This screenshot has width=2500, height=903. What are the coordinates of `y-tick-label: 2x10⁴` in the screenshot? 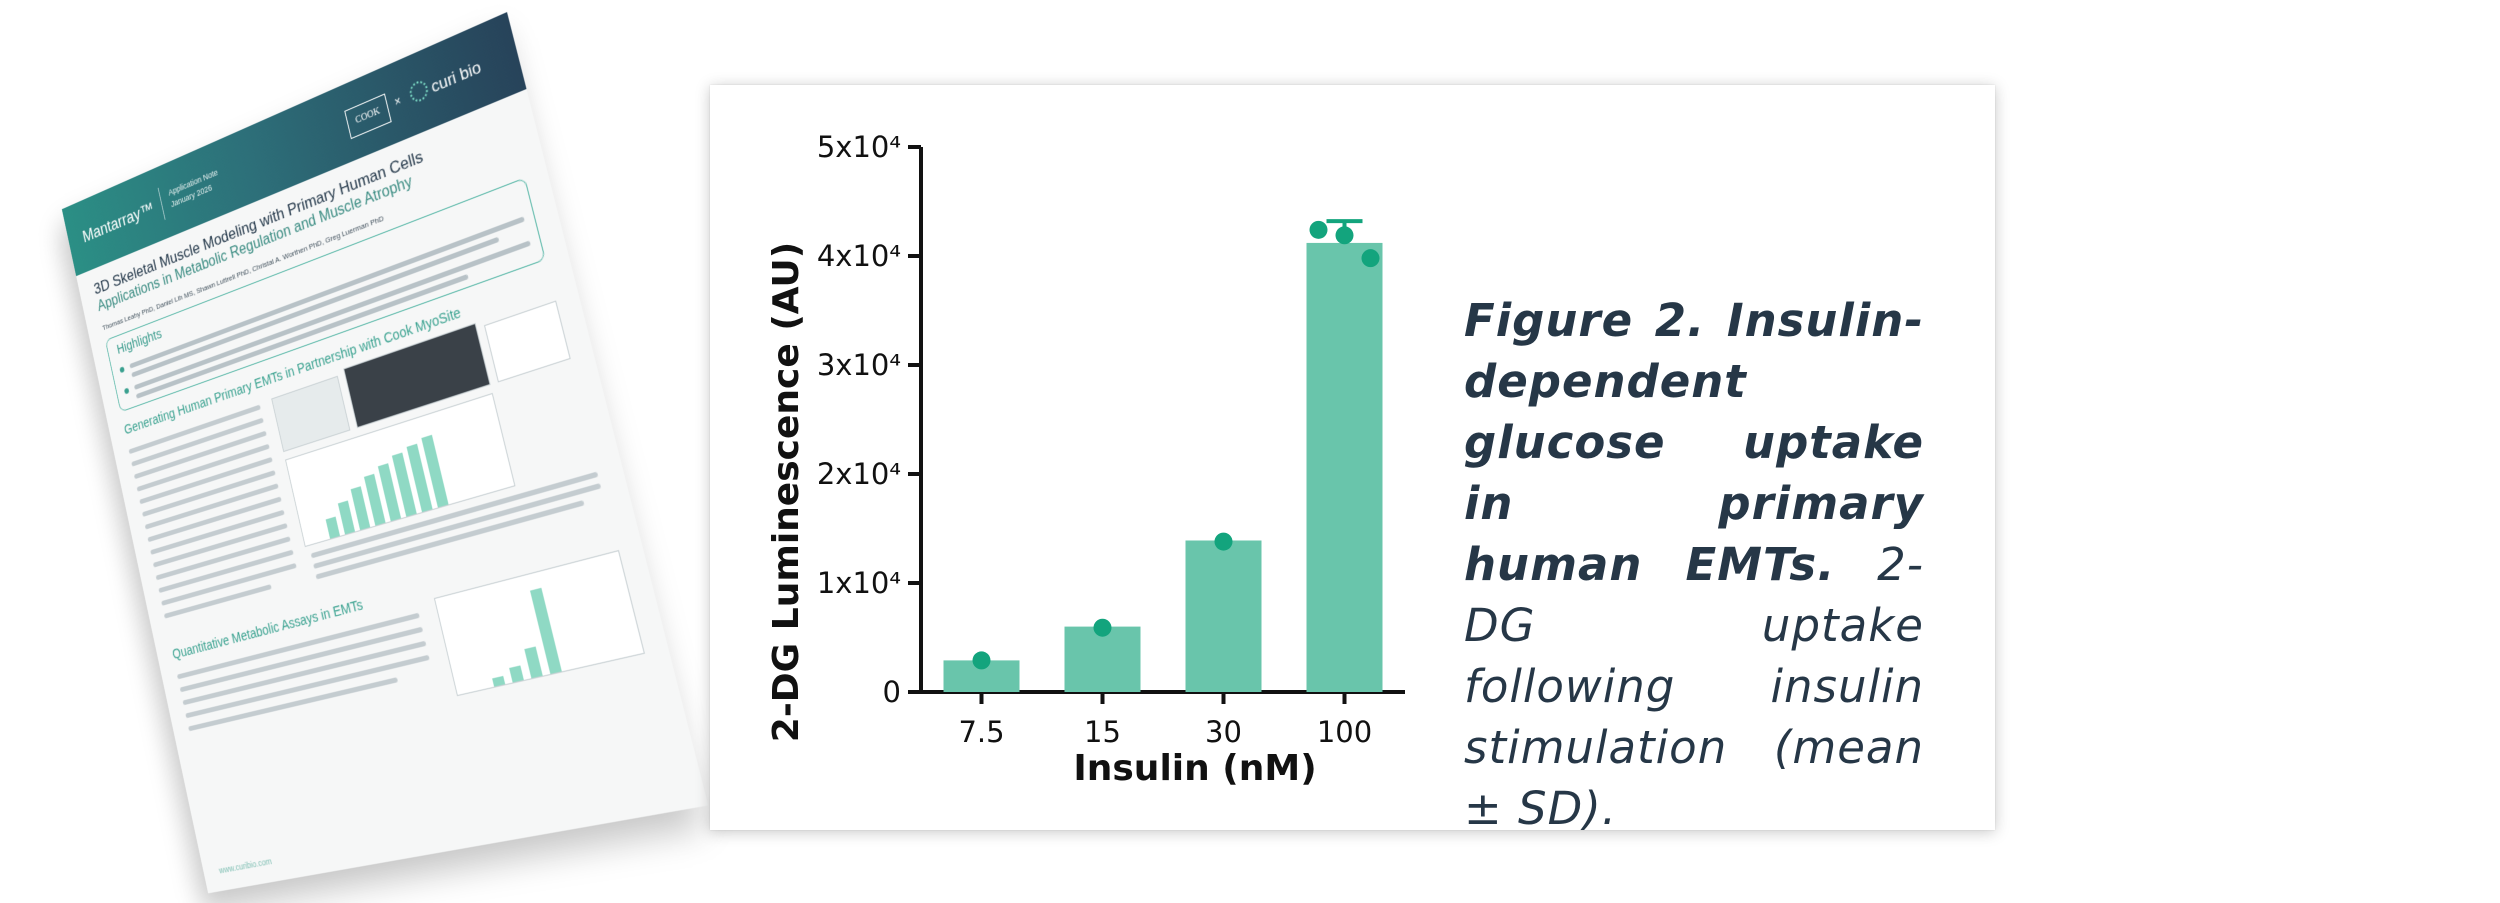 It's located at (859, 474).